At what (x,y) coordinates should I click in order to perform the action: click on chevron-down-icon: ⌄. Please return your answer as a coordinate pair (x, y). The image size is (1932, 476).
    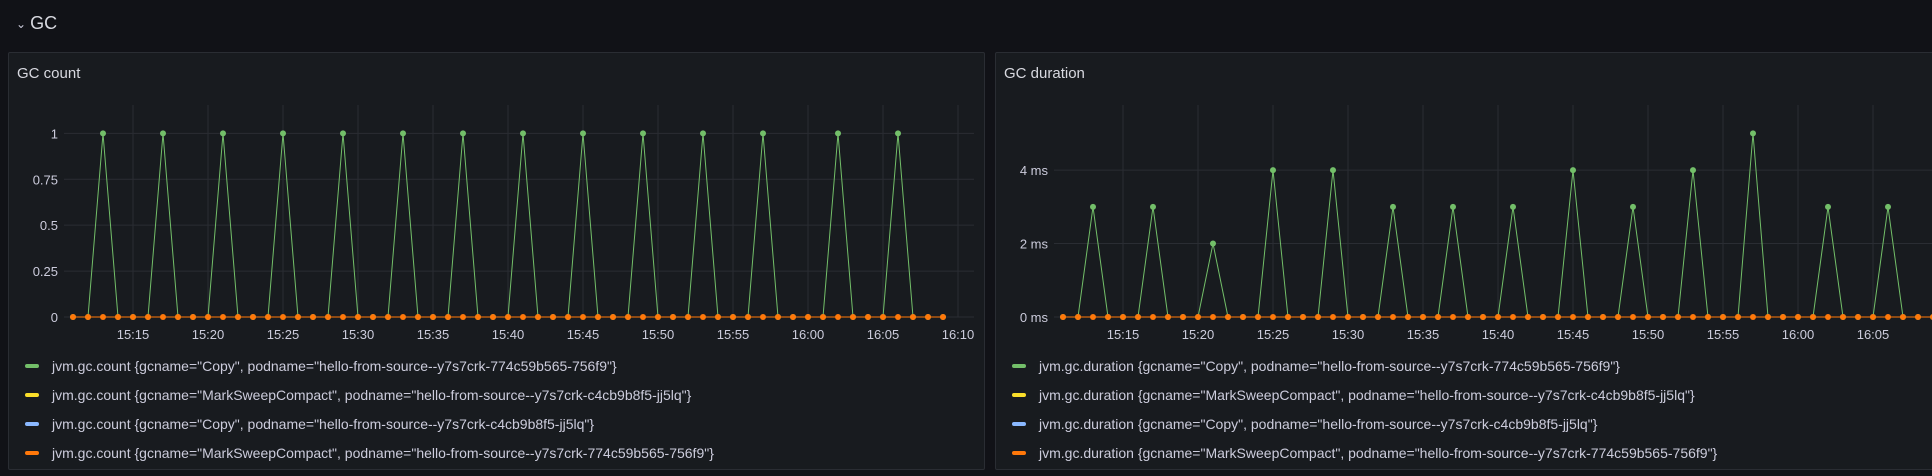
    Looking at the image, I should click on (21, 24).